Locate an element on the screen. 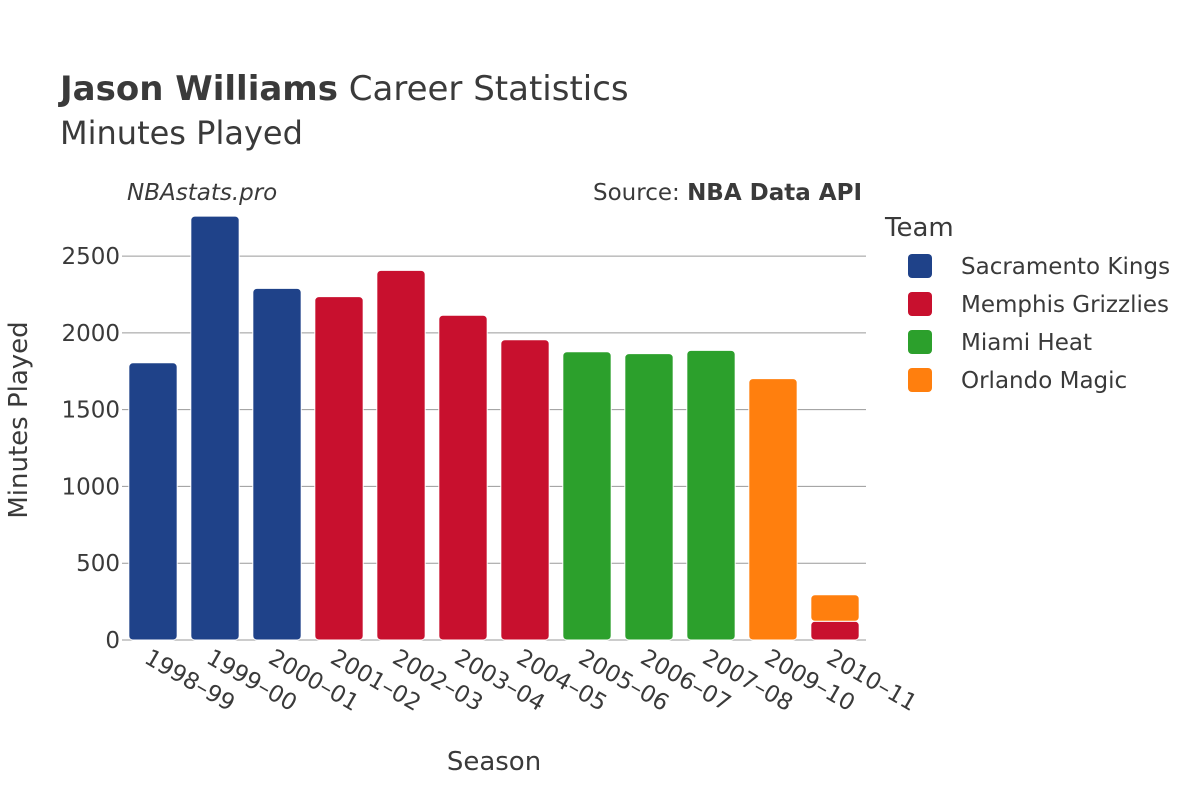  y-tick-labels: 0 500 1000 1500 2000 2500 is located at coordinates (90, 449).